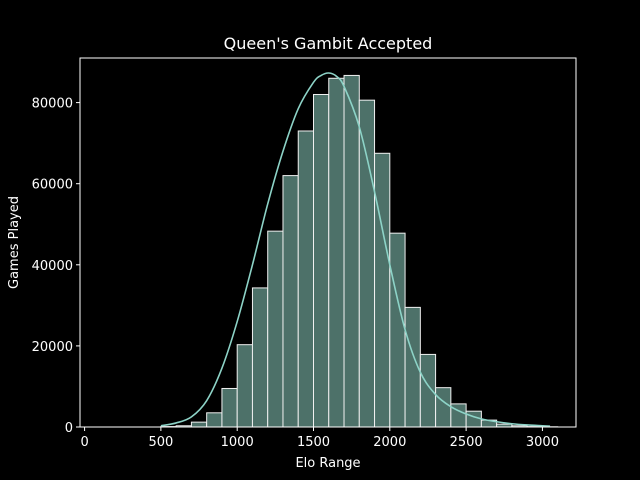  I want to click on y-tick-label: 80000, so click(52, 104).